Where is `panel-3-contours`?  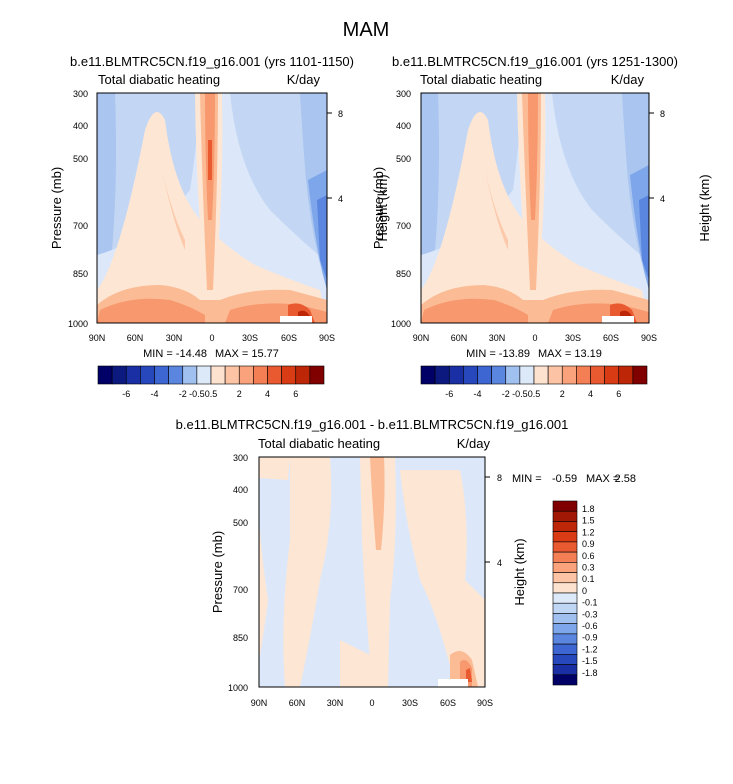
panel-3-contours is located at coordinates (372, 572).